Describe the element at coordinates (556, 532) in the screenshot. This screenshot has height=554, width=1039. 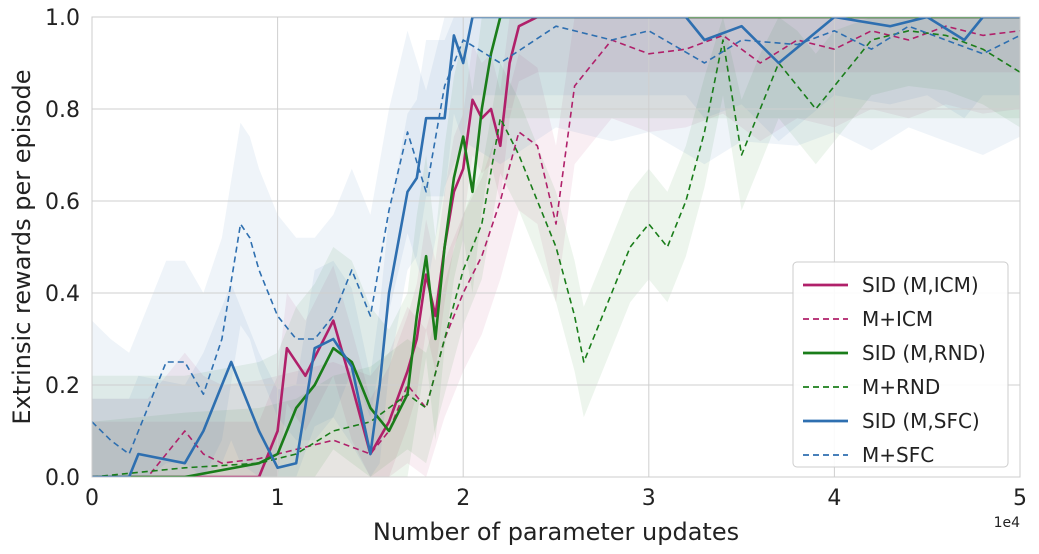
I see `x-axis-label: Number of parameter updates` at that location.